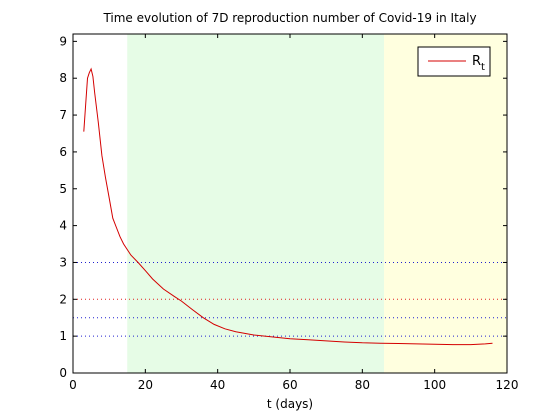 The image size is (560, 420). Describe the element at coordinates (145, 385) in the screenshot. I see `x-tick-label: 20` at that location.